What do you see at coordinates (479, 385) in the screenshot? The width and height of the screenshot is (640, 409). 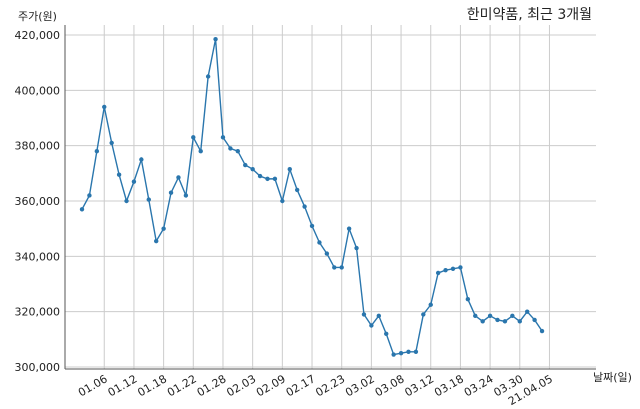 I see `x-tick-label: 03.24` at bounding box center [479, 385].